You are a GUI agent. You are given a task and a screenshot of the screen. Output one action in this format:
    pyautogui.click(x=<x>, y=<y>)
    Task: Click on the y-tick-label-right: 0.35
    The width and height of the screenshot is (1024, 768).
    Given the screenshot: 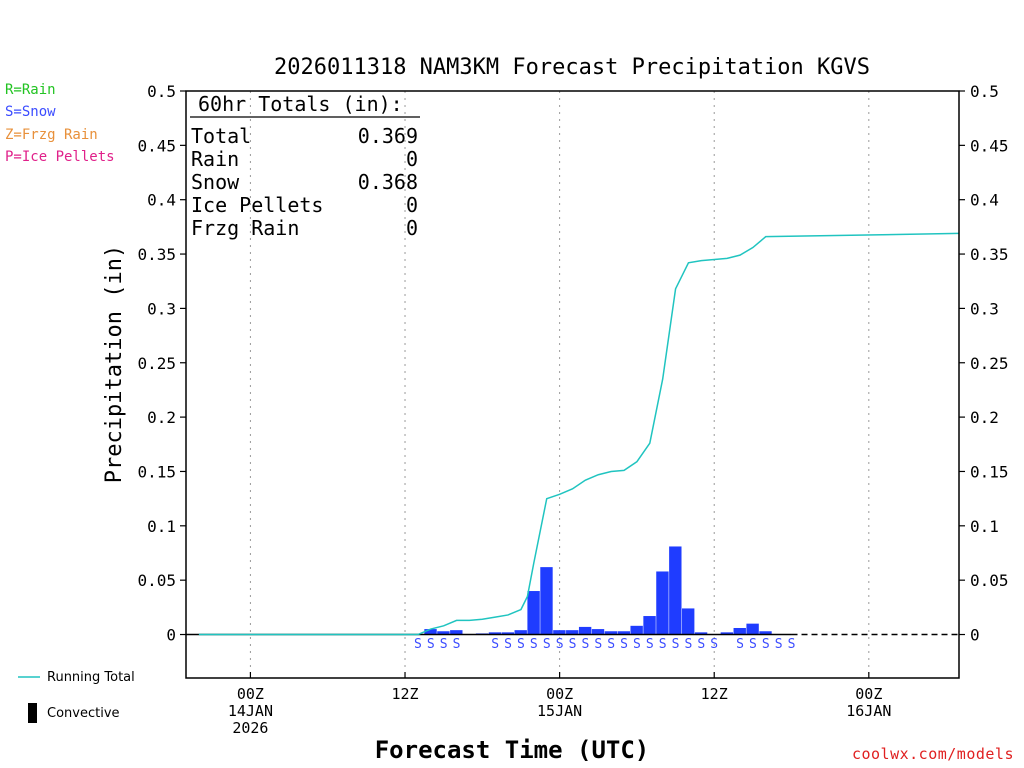 What is the action you would take?
    pyautogui.click(x=989, y=254)
    